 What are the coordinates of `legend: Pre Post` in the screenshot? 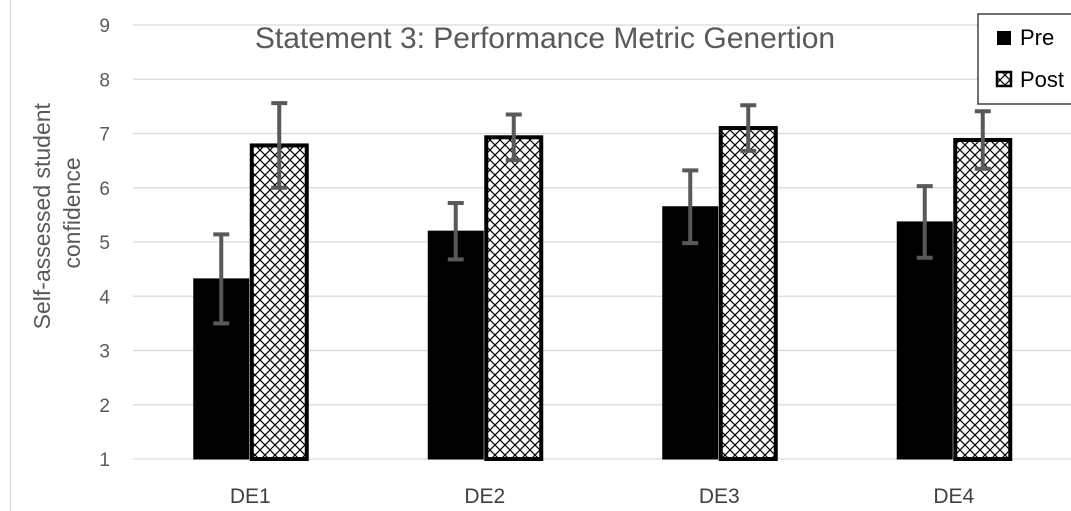 It's located at (1024, 59).